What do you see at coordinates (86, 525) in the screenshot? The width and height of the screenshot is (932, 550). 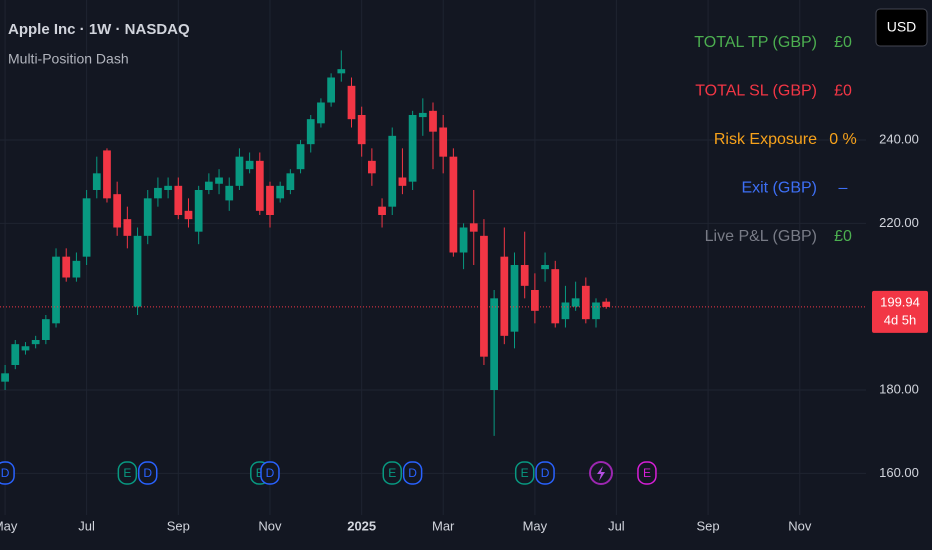 I see `x-tick-label: Jul` at bounding box center [86, 525].